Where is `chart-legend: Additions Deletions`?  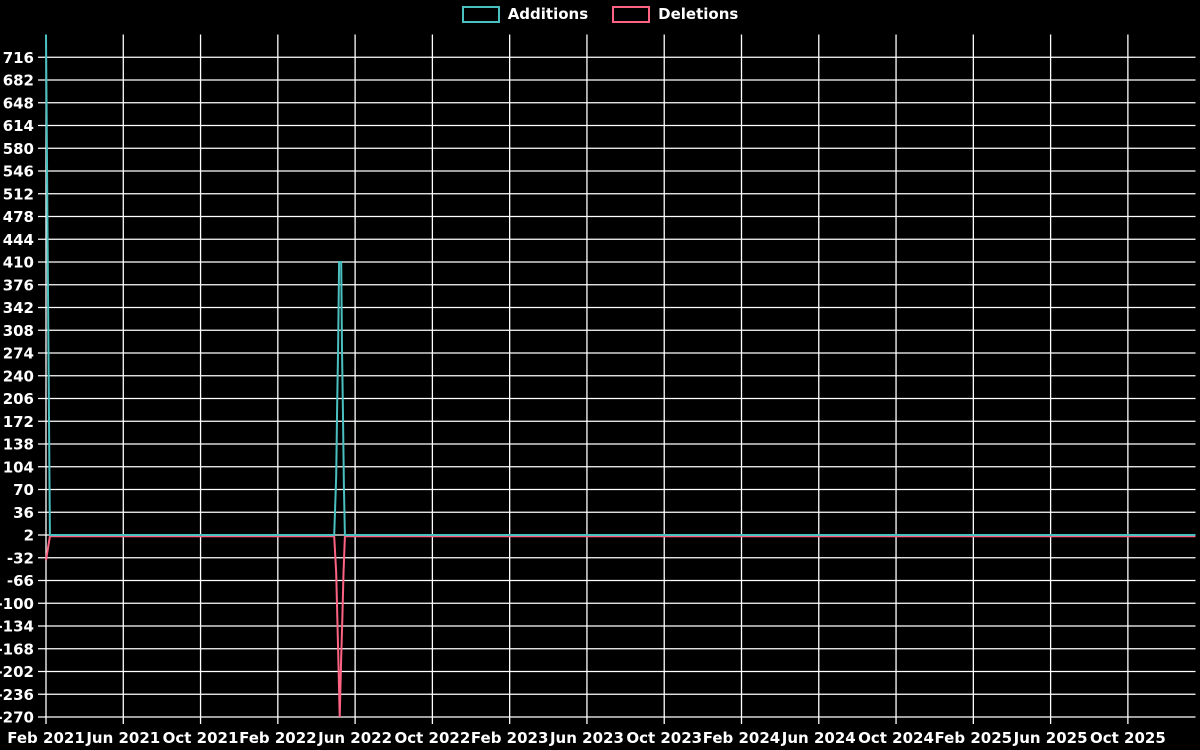
chart-legend: Additions Deletions is located at coordinates (600, 14).